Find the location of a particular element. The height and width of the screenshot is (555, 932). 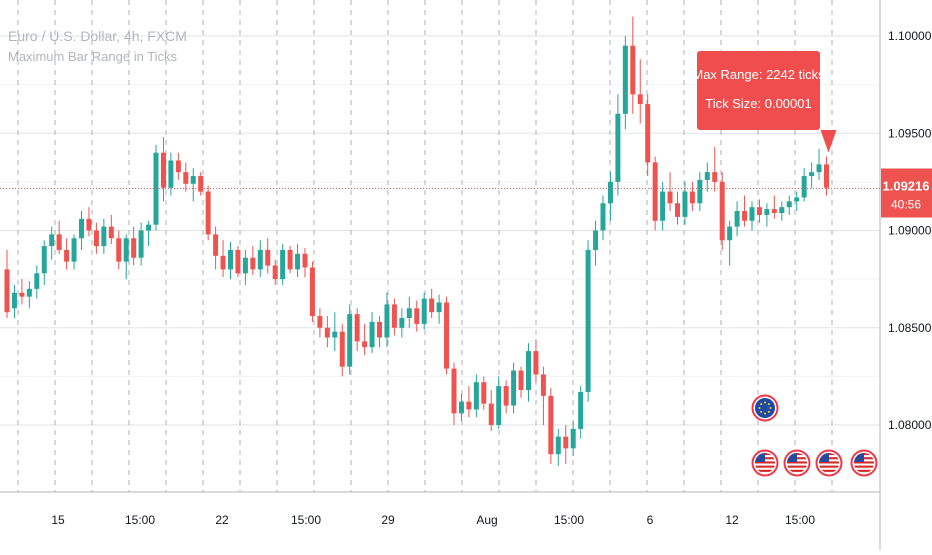

price-axis: 1.10000 1.09500 1.09000 1.08500 1.08000 is located at coordinates (910, 230).